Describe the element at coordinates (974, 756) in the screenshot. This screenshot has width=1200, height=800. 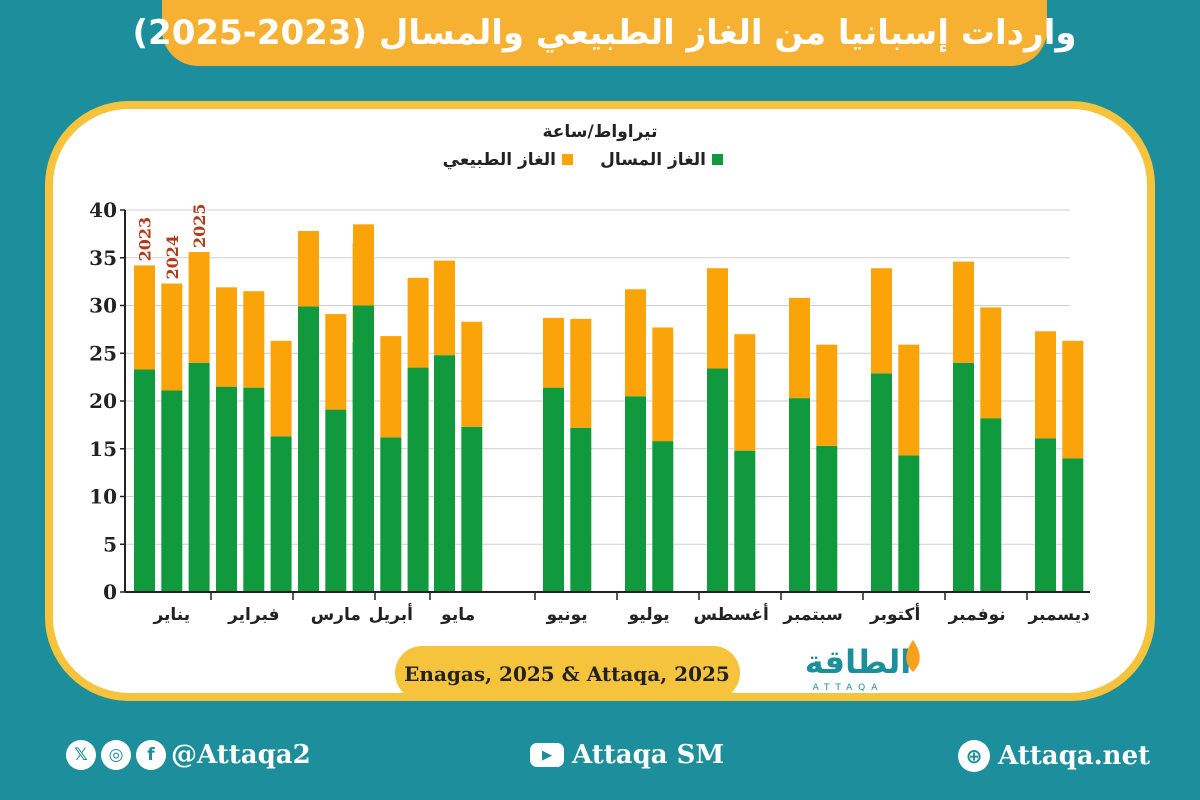
I see `globe-icon: ⊕` at that location.